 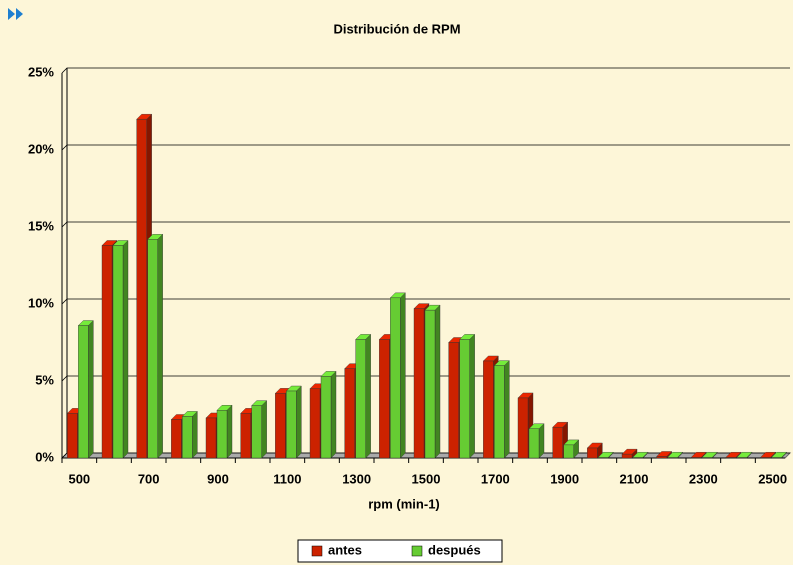 What do you see at coordinates (426, 478) in the screenshot?
I see `x-tick-label: 1500` at bounding box center [426, 478].